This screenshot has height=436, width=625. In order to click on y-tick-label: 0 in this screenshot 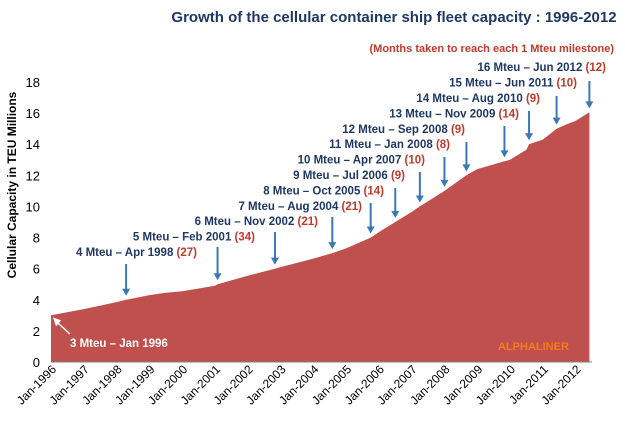, I will do `click(36, 362)`.